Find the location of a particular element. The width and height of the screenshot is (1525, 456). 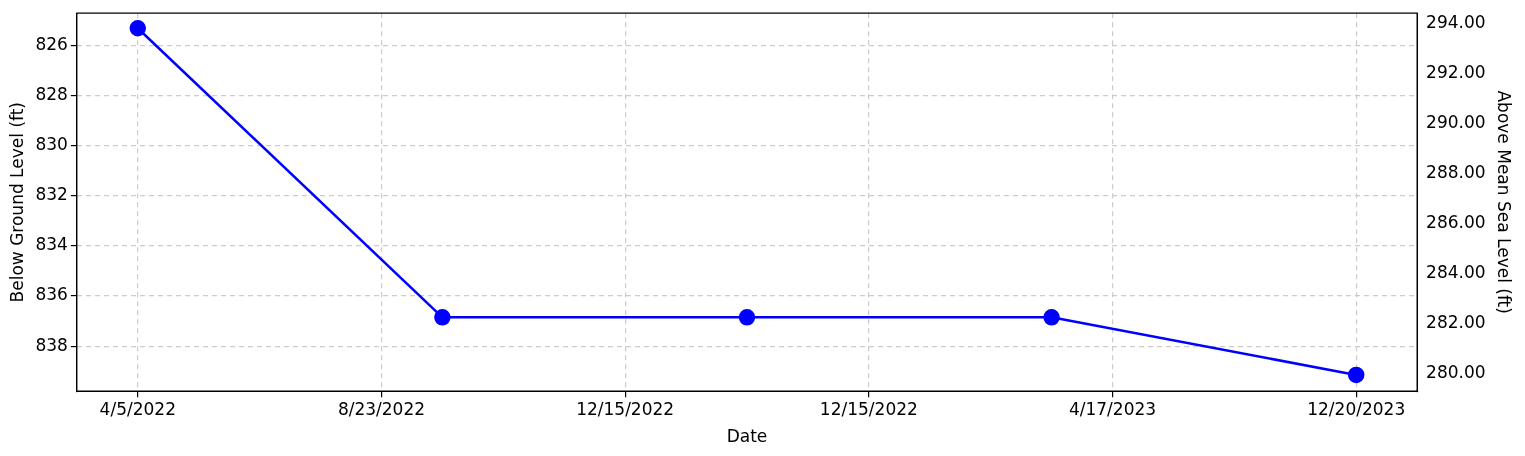

y-tick-label: 838 is located at coordinates (51, 344).